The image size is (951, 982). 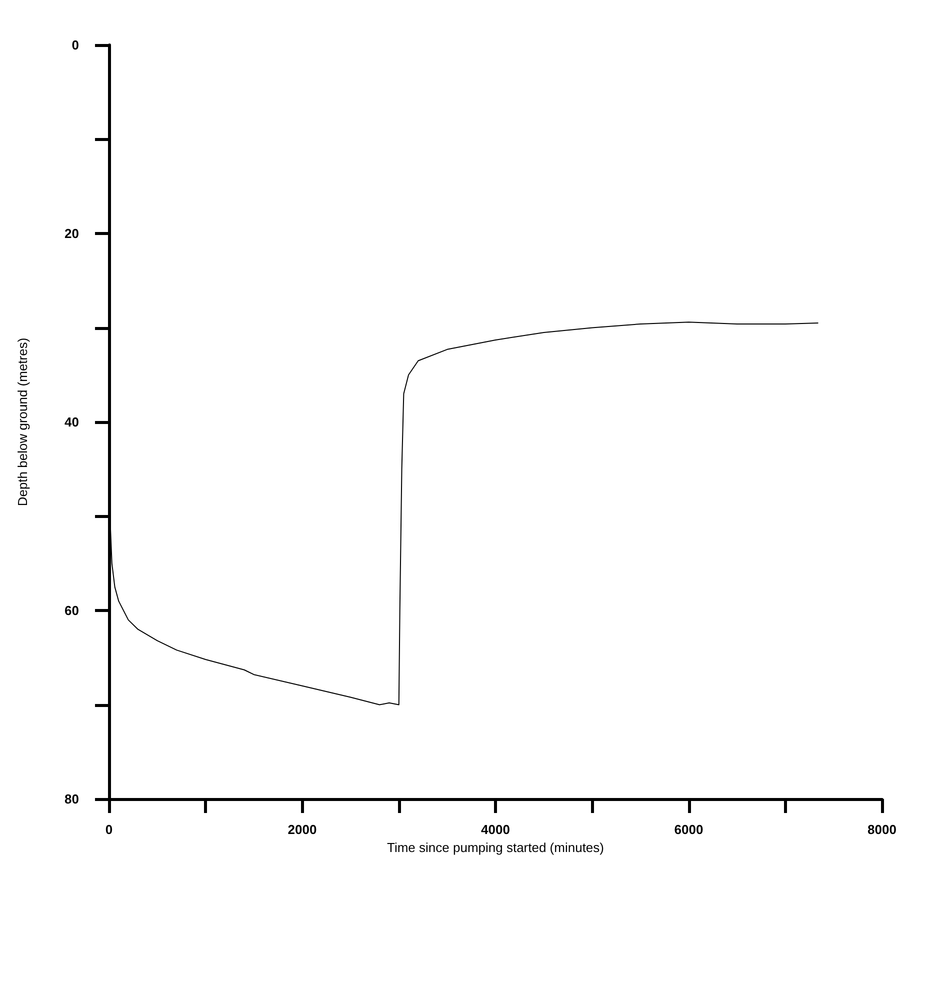 I want to click on y-tick-label: 0, so click(x=75, y=45).